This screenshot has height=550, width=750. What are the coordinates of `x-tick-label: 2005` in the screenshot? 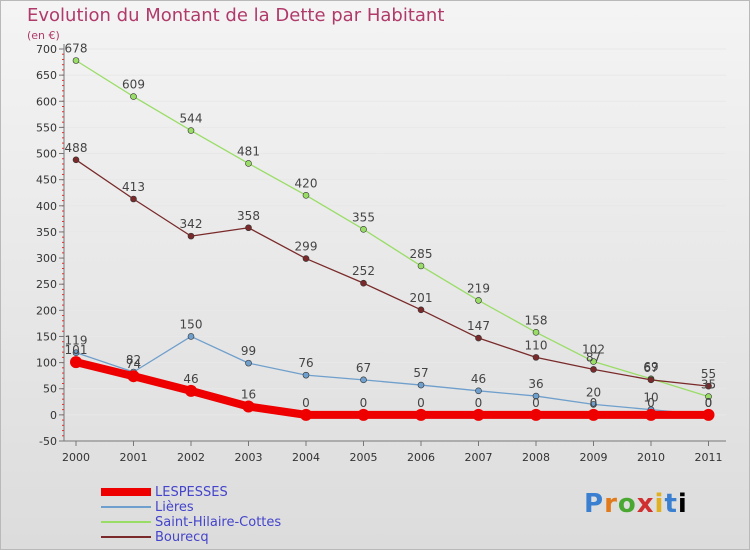 It's located at (364, 457).